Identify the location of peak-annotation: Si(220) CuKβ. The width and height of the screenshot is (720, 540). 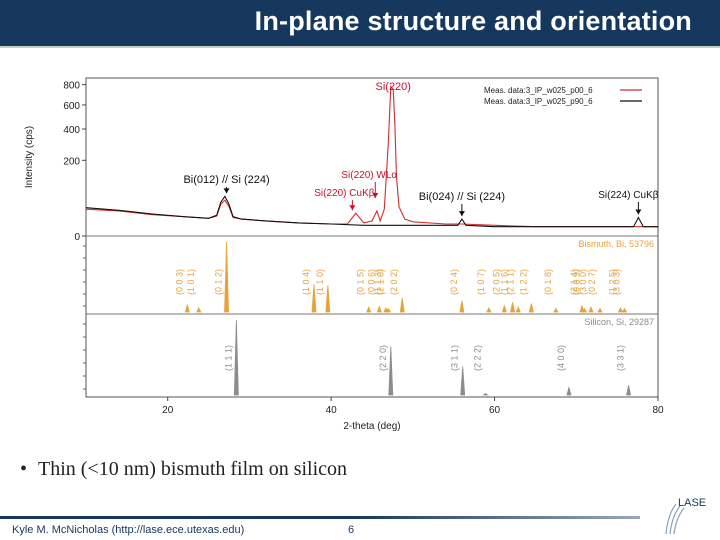
(344, 193).